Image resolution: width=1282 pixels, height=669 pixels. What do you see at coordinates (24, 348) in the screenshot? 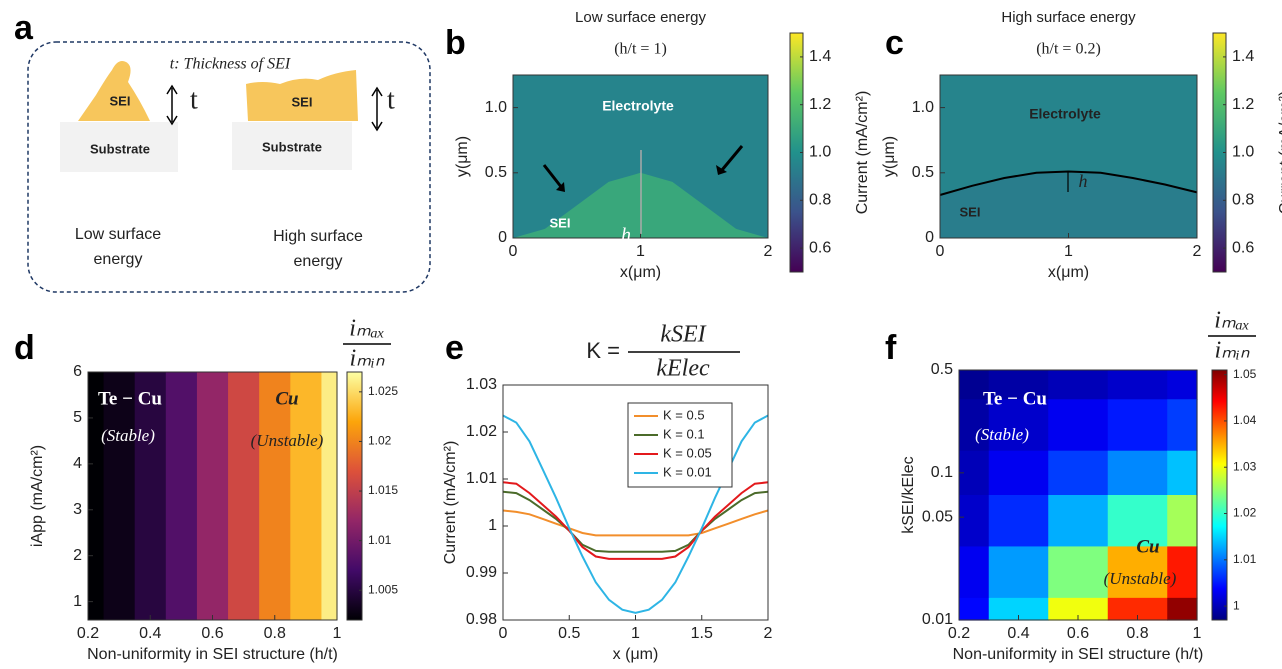
I see `panel-label: d` at bounding box center [24, 348].